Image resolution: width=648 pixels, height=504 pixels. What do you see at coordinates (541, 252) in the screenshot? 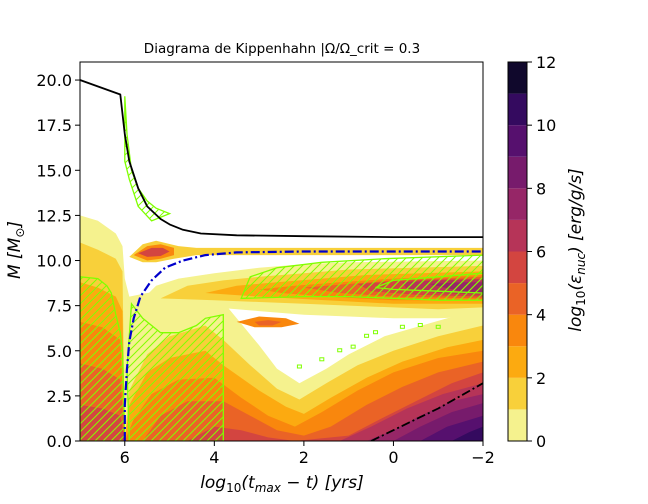
I see `colorbar-tick-label: 6` at bounding box center [541, 252].